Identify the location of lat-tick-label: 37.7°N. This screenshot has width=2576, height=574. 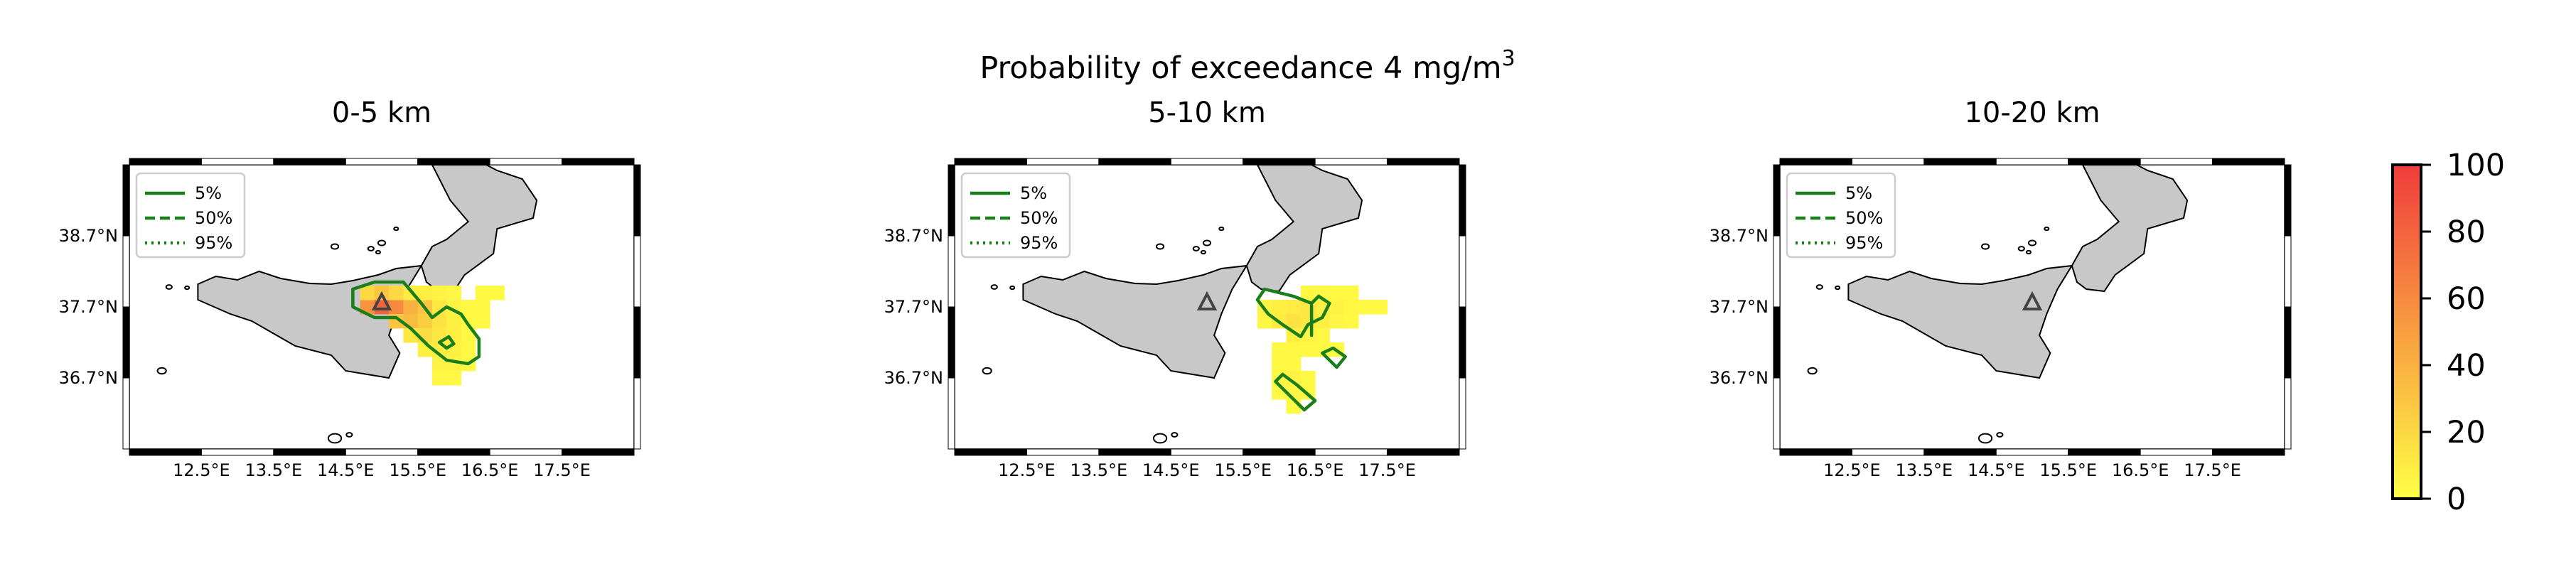
(88, 307).